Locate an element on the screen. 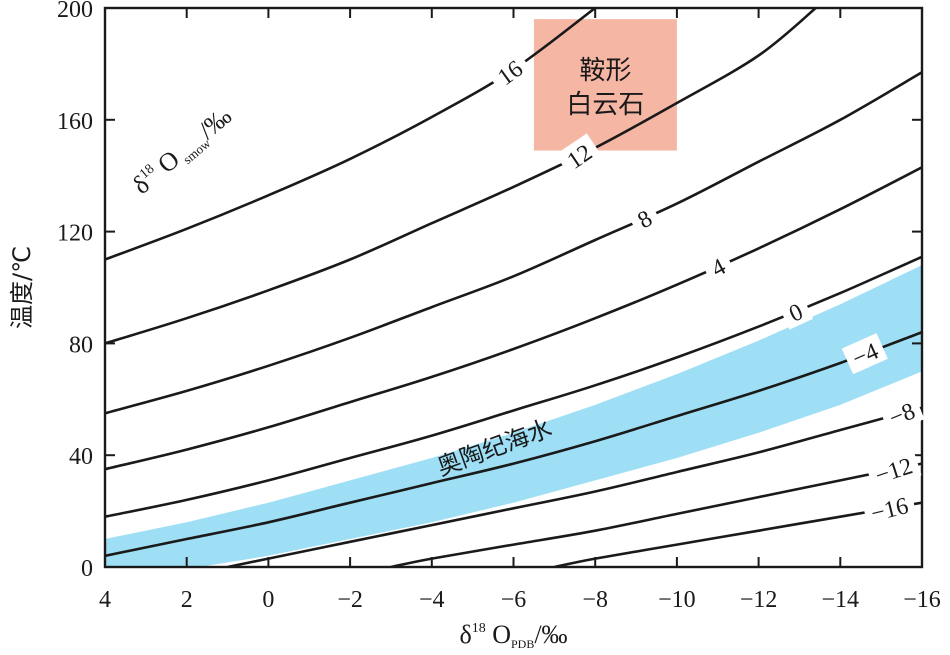 Image resolution: width=950 pixels, height=655 pixels. contour-label-group: −4 is located at coordinates (864, 354).